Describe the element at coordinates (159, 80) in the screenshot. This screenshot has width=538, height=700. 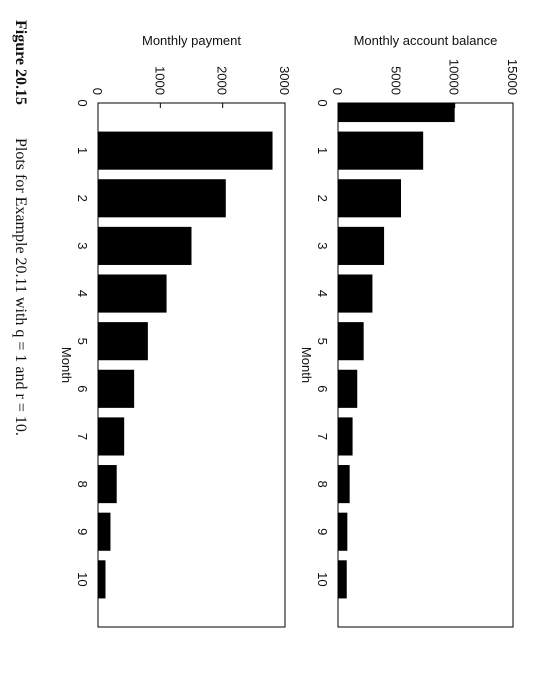
I see `y-tick-label: 1000` at that location.